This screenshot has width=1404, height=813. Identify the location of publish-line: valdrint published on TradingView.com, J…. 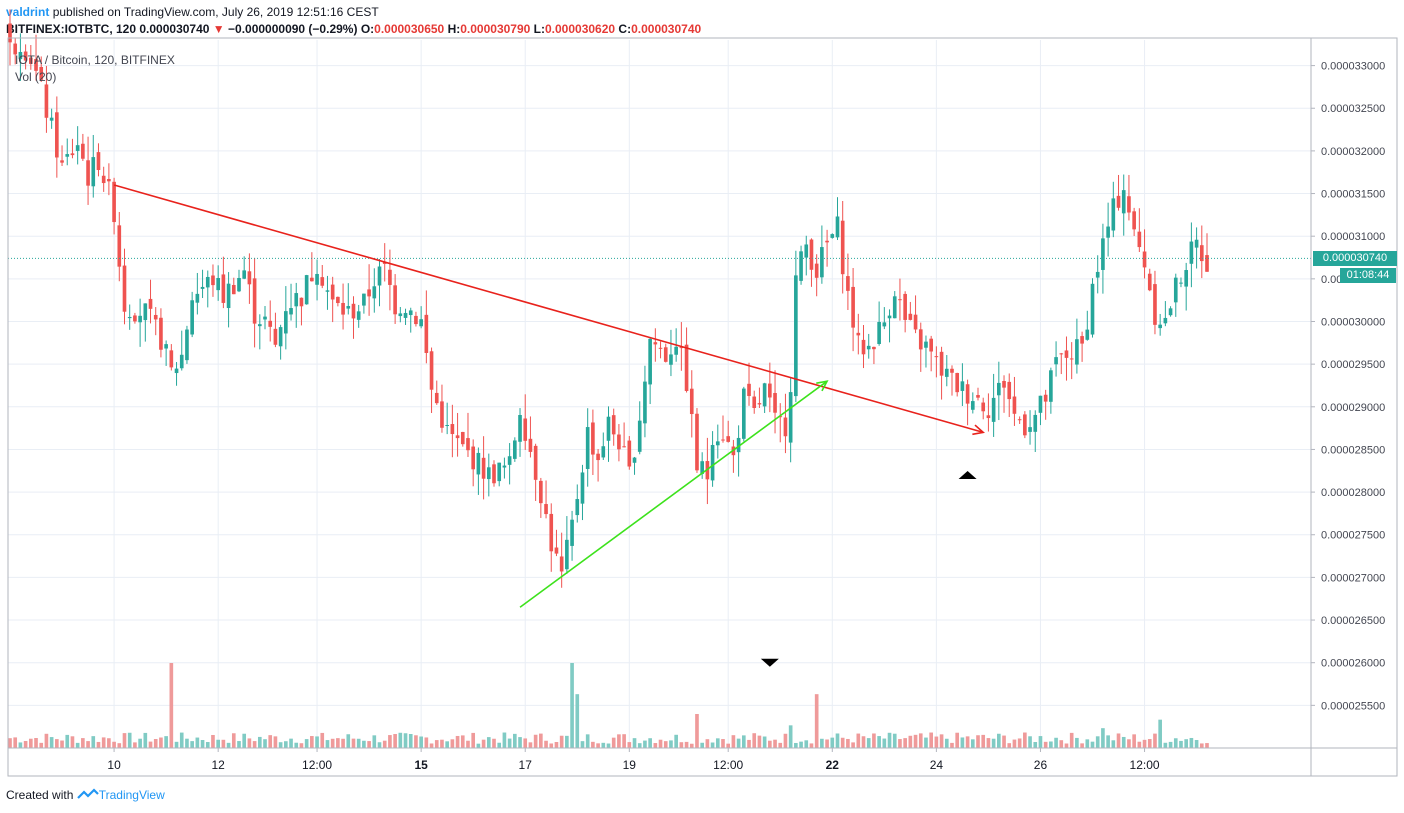
(192, 12).